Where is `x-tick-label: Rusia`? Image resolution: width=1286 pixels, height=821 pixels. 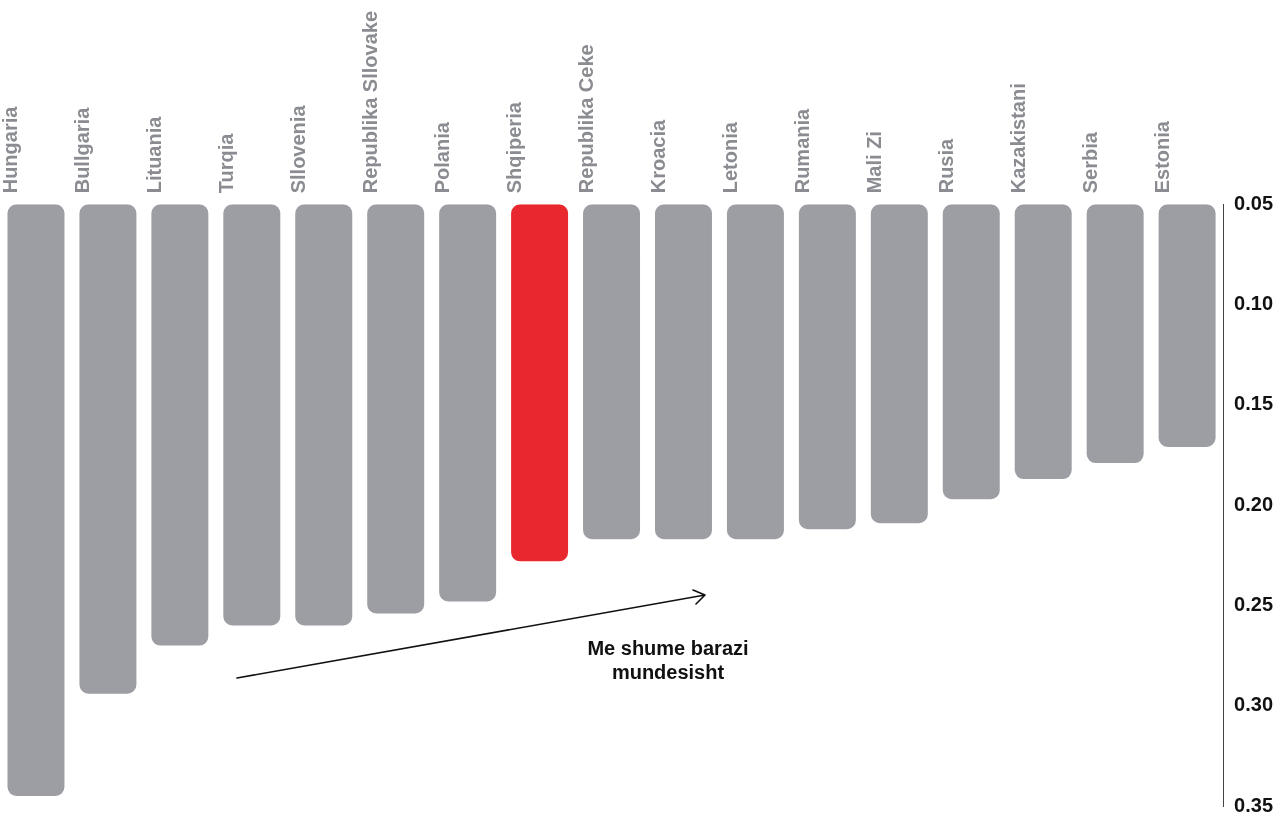 x-tick-label: Rusia is located at coordinates (945, 165).